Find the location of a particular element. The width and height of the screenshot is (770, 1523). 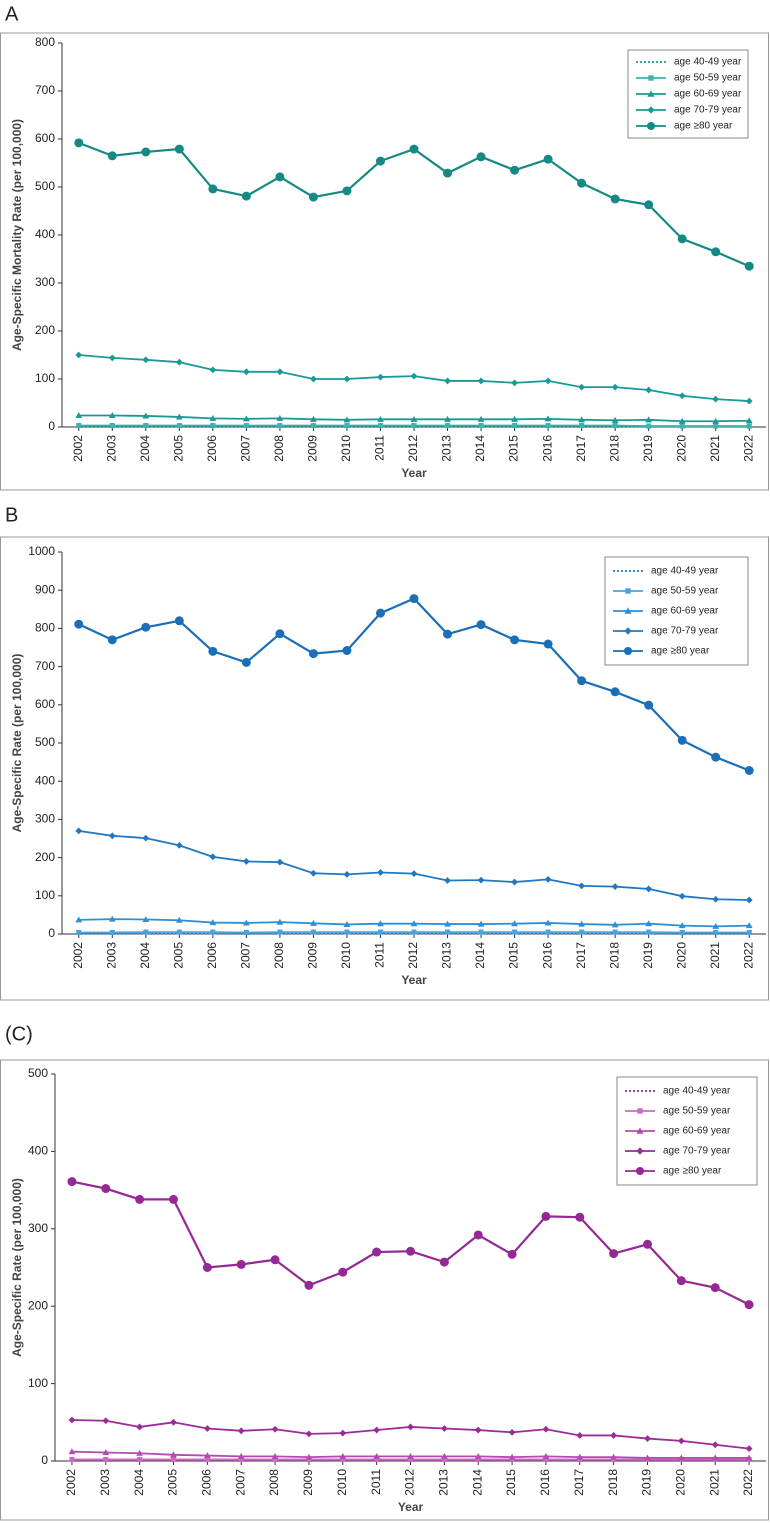

x-tick-label: 2008 is located at coordinates (274, 1482).